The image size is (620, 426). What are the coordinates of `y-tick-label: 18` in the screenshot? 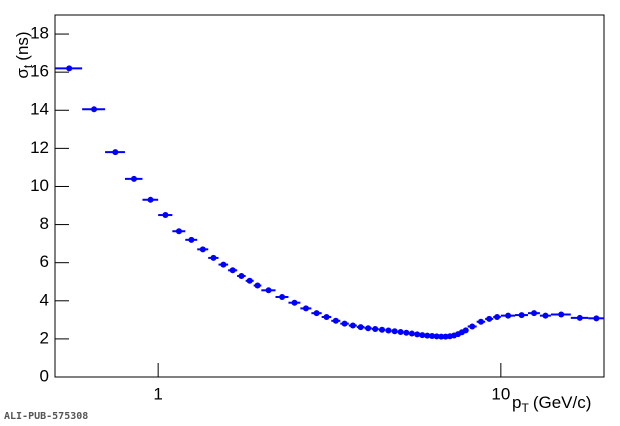 It's located at (39, 33).